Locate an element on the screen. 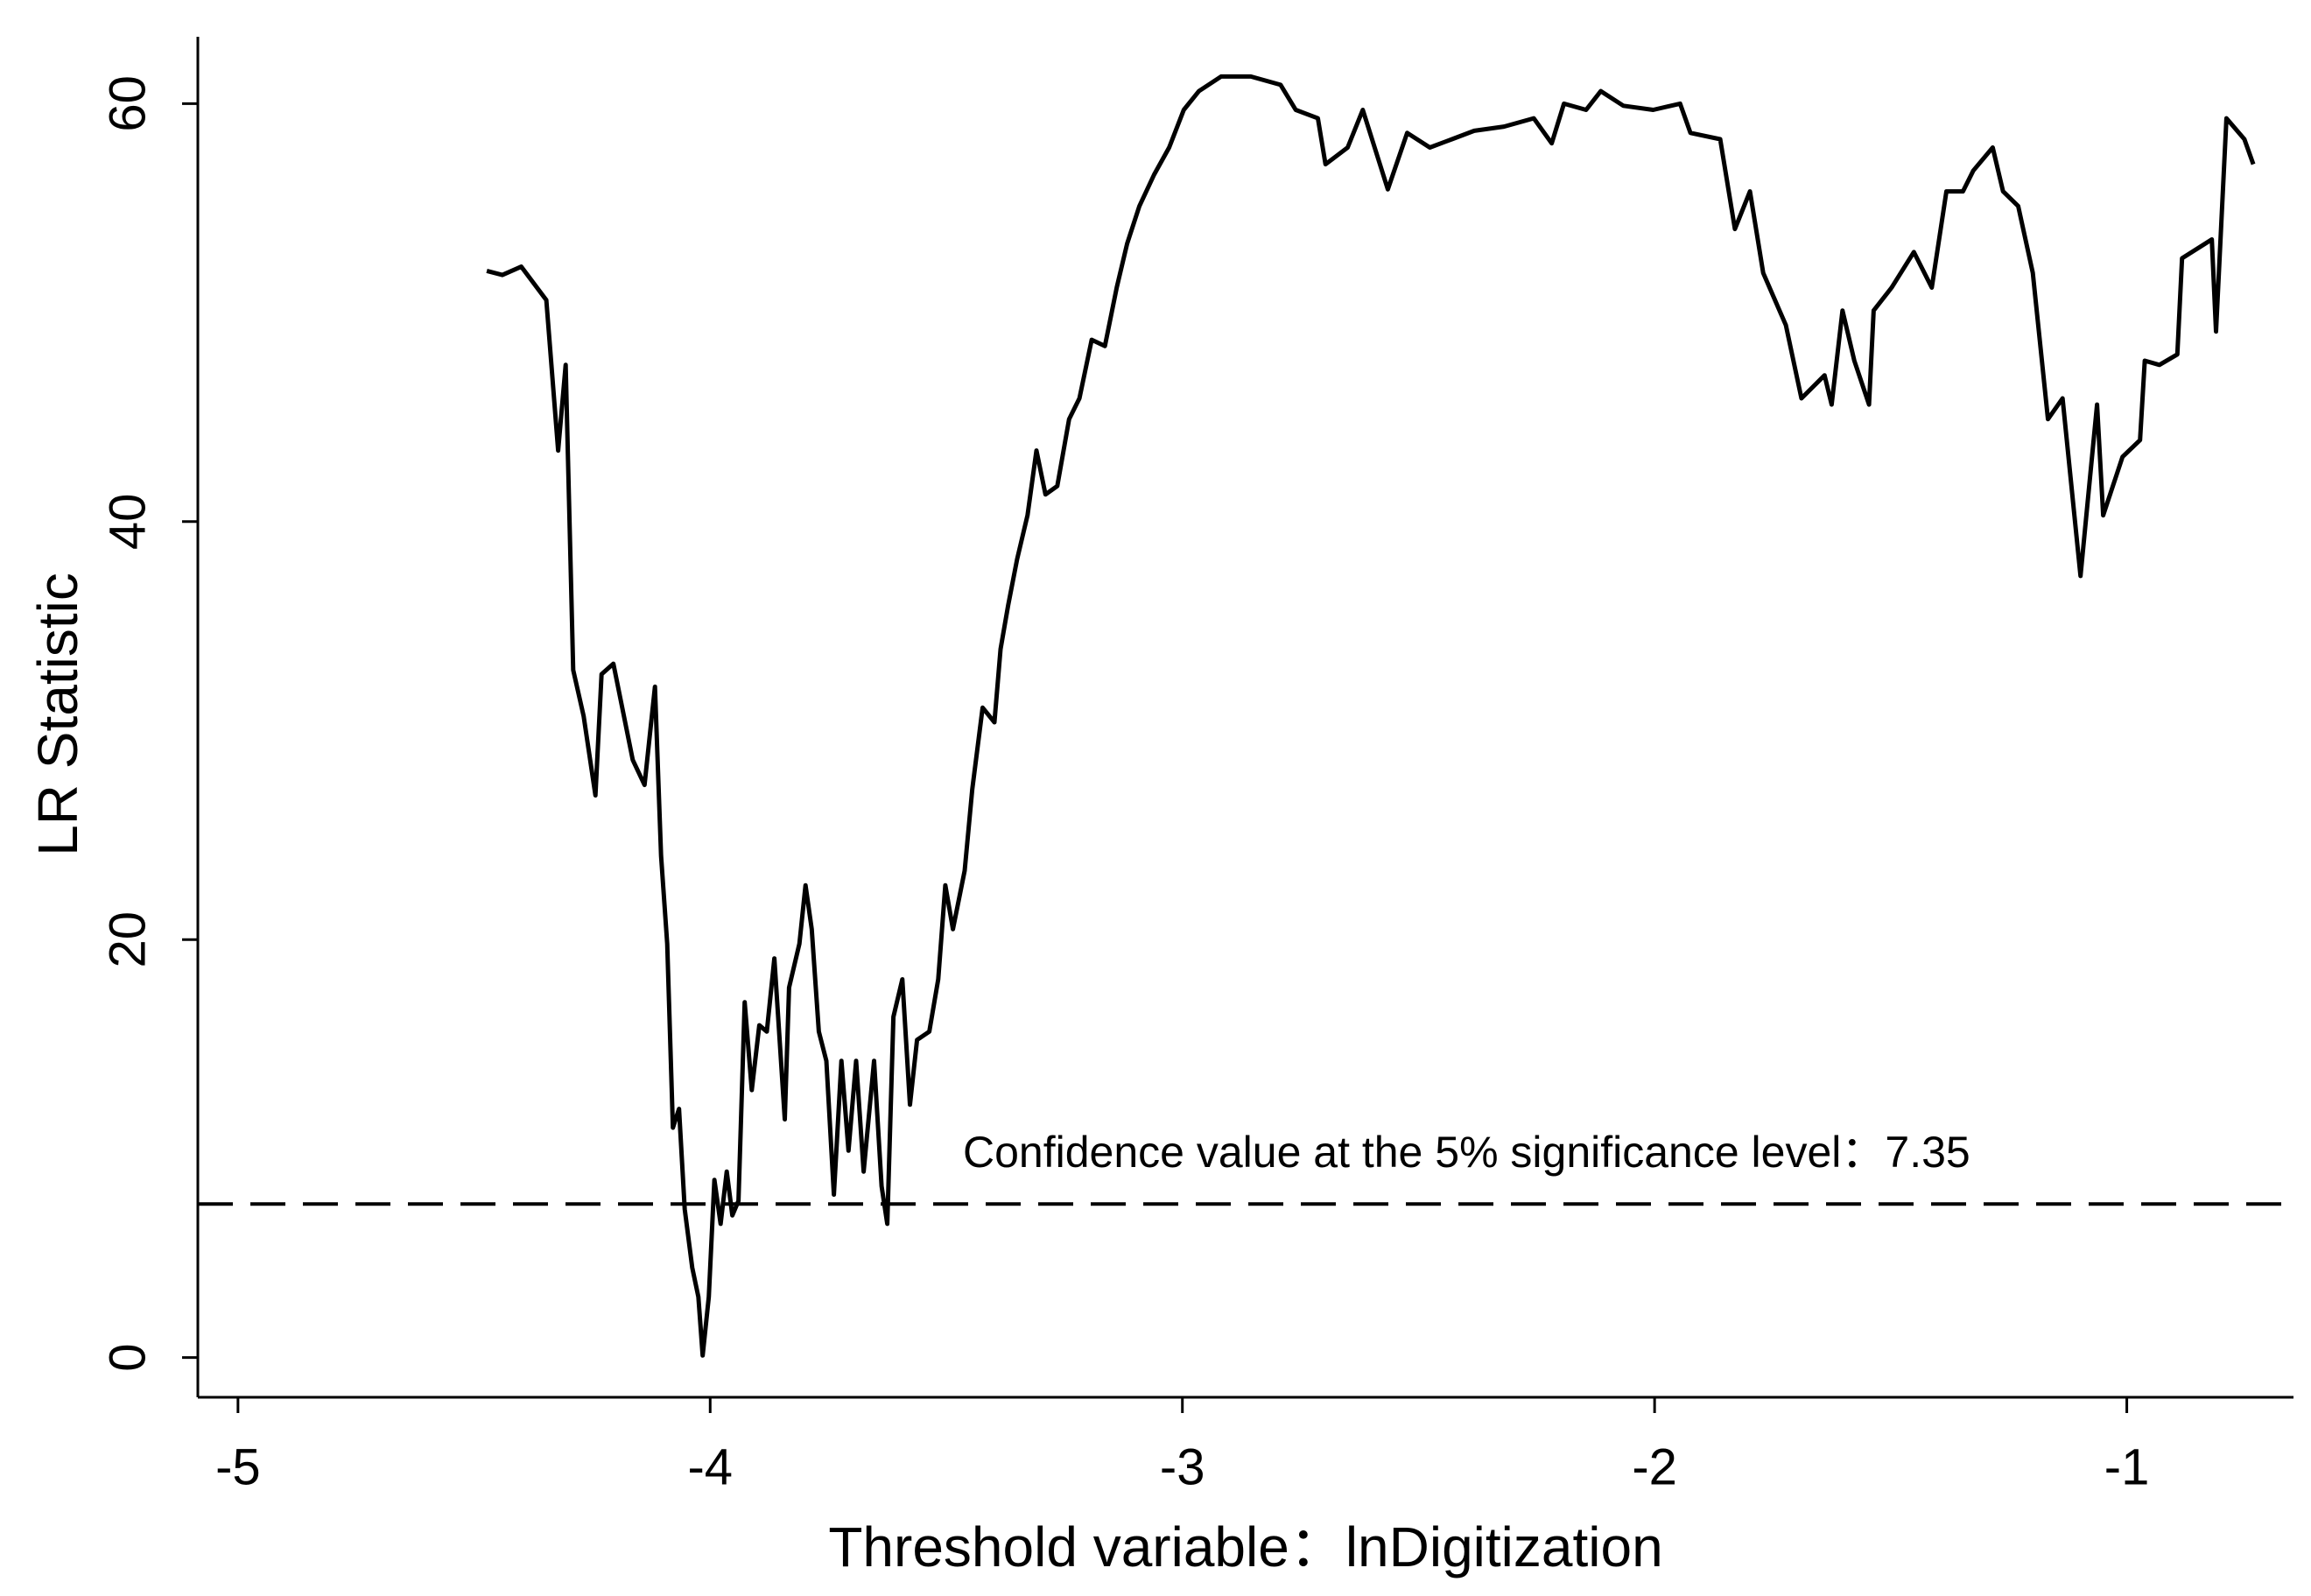 The height and width of the screenshot is (1596, 2311). x-tick-label: -3 is located at coordinates (1182, 1466).